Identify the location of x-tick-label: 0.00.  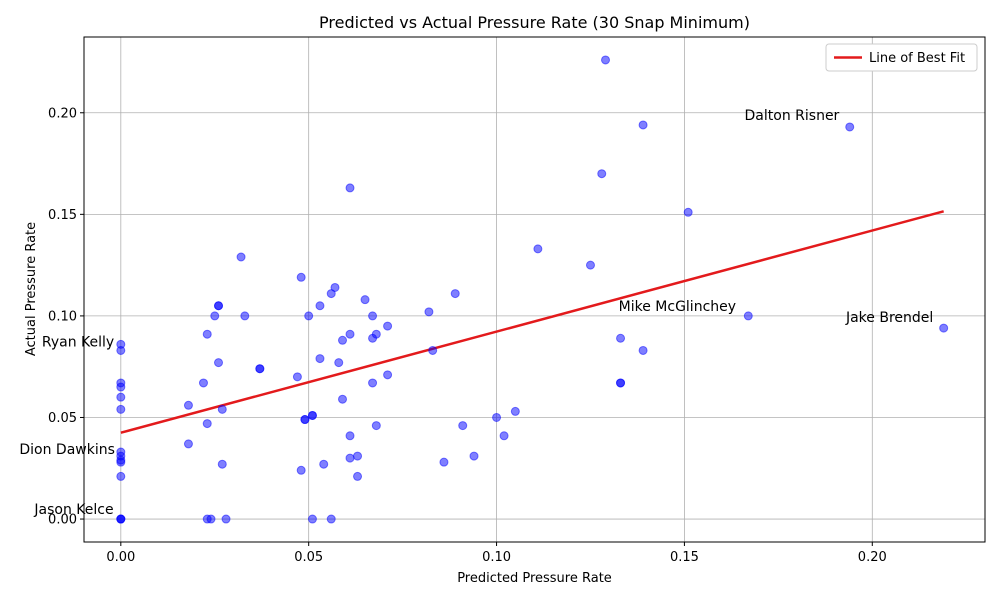
(120, 557).